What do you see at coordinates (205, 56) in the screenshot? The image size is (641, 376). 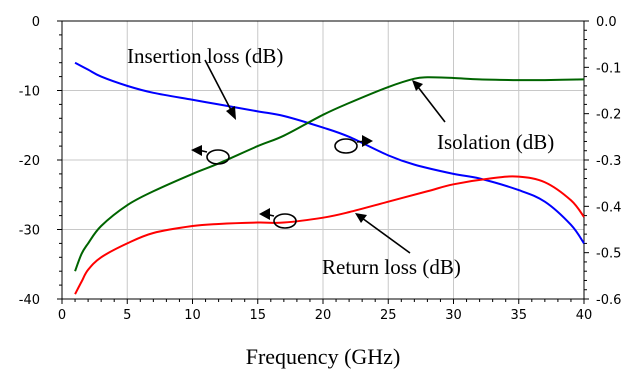 I see `insertion-loss-label: Insertion loss (dB)` at bounding box center [205, 56].